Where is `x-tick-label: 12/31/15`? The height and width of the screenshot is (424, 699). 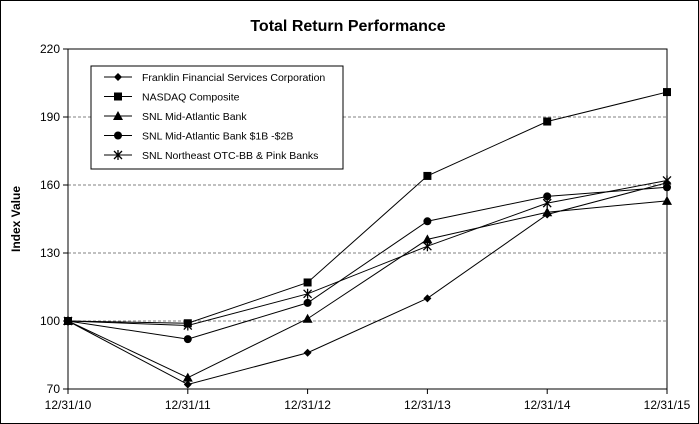
x-tick-label: 12/31/15 is located at coordinates (667, 405).